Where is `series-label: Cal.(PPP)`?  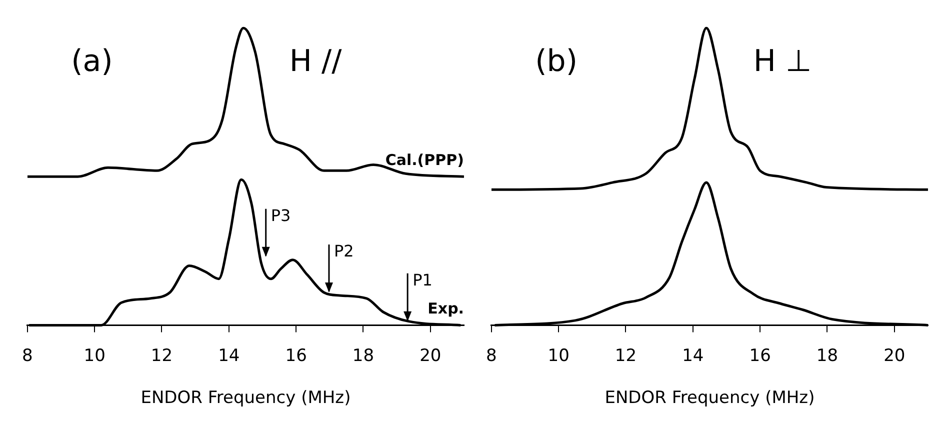
series-label: Cal.(PPP) is located at coordinates (424, 159).